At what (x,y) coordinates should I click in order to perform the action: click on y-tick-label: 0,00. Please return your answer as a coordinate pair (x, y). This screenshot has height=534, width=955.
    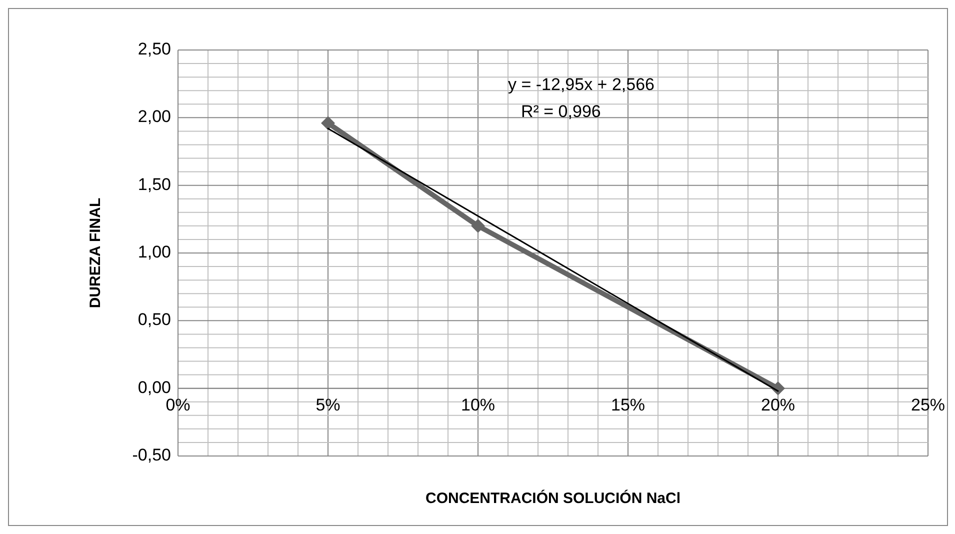
    Looking at the image, I should click on (154, 387).